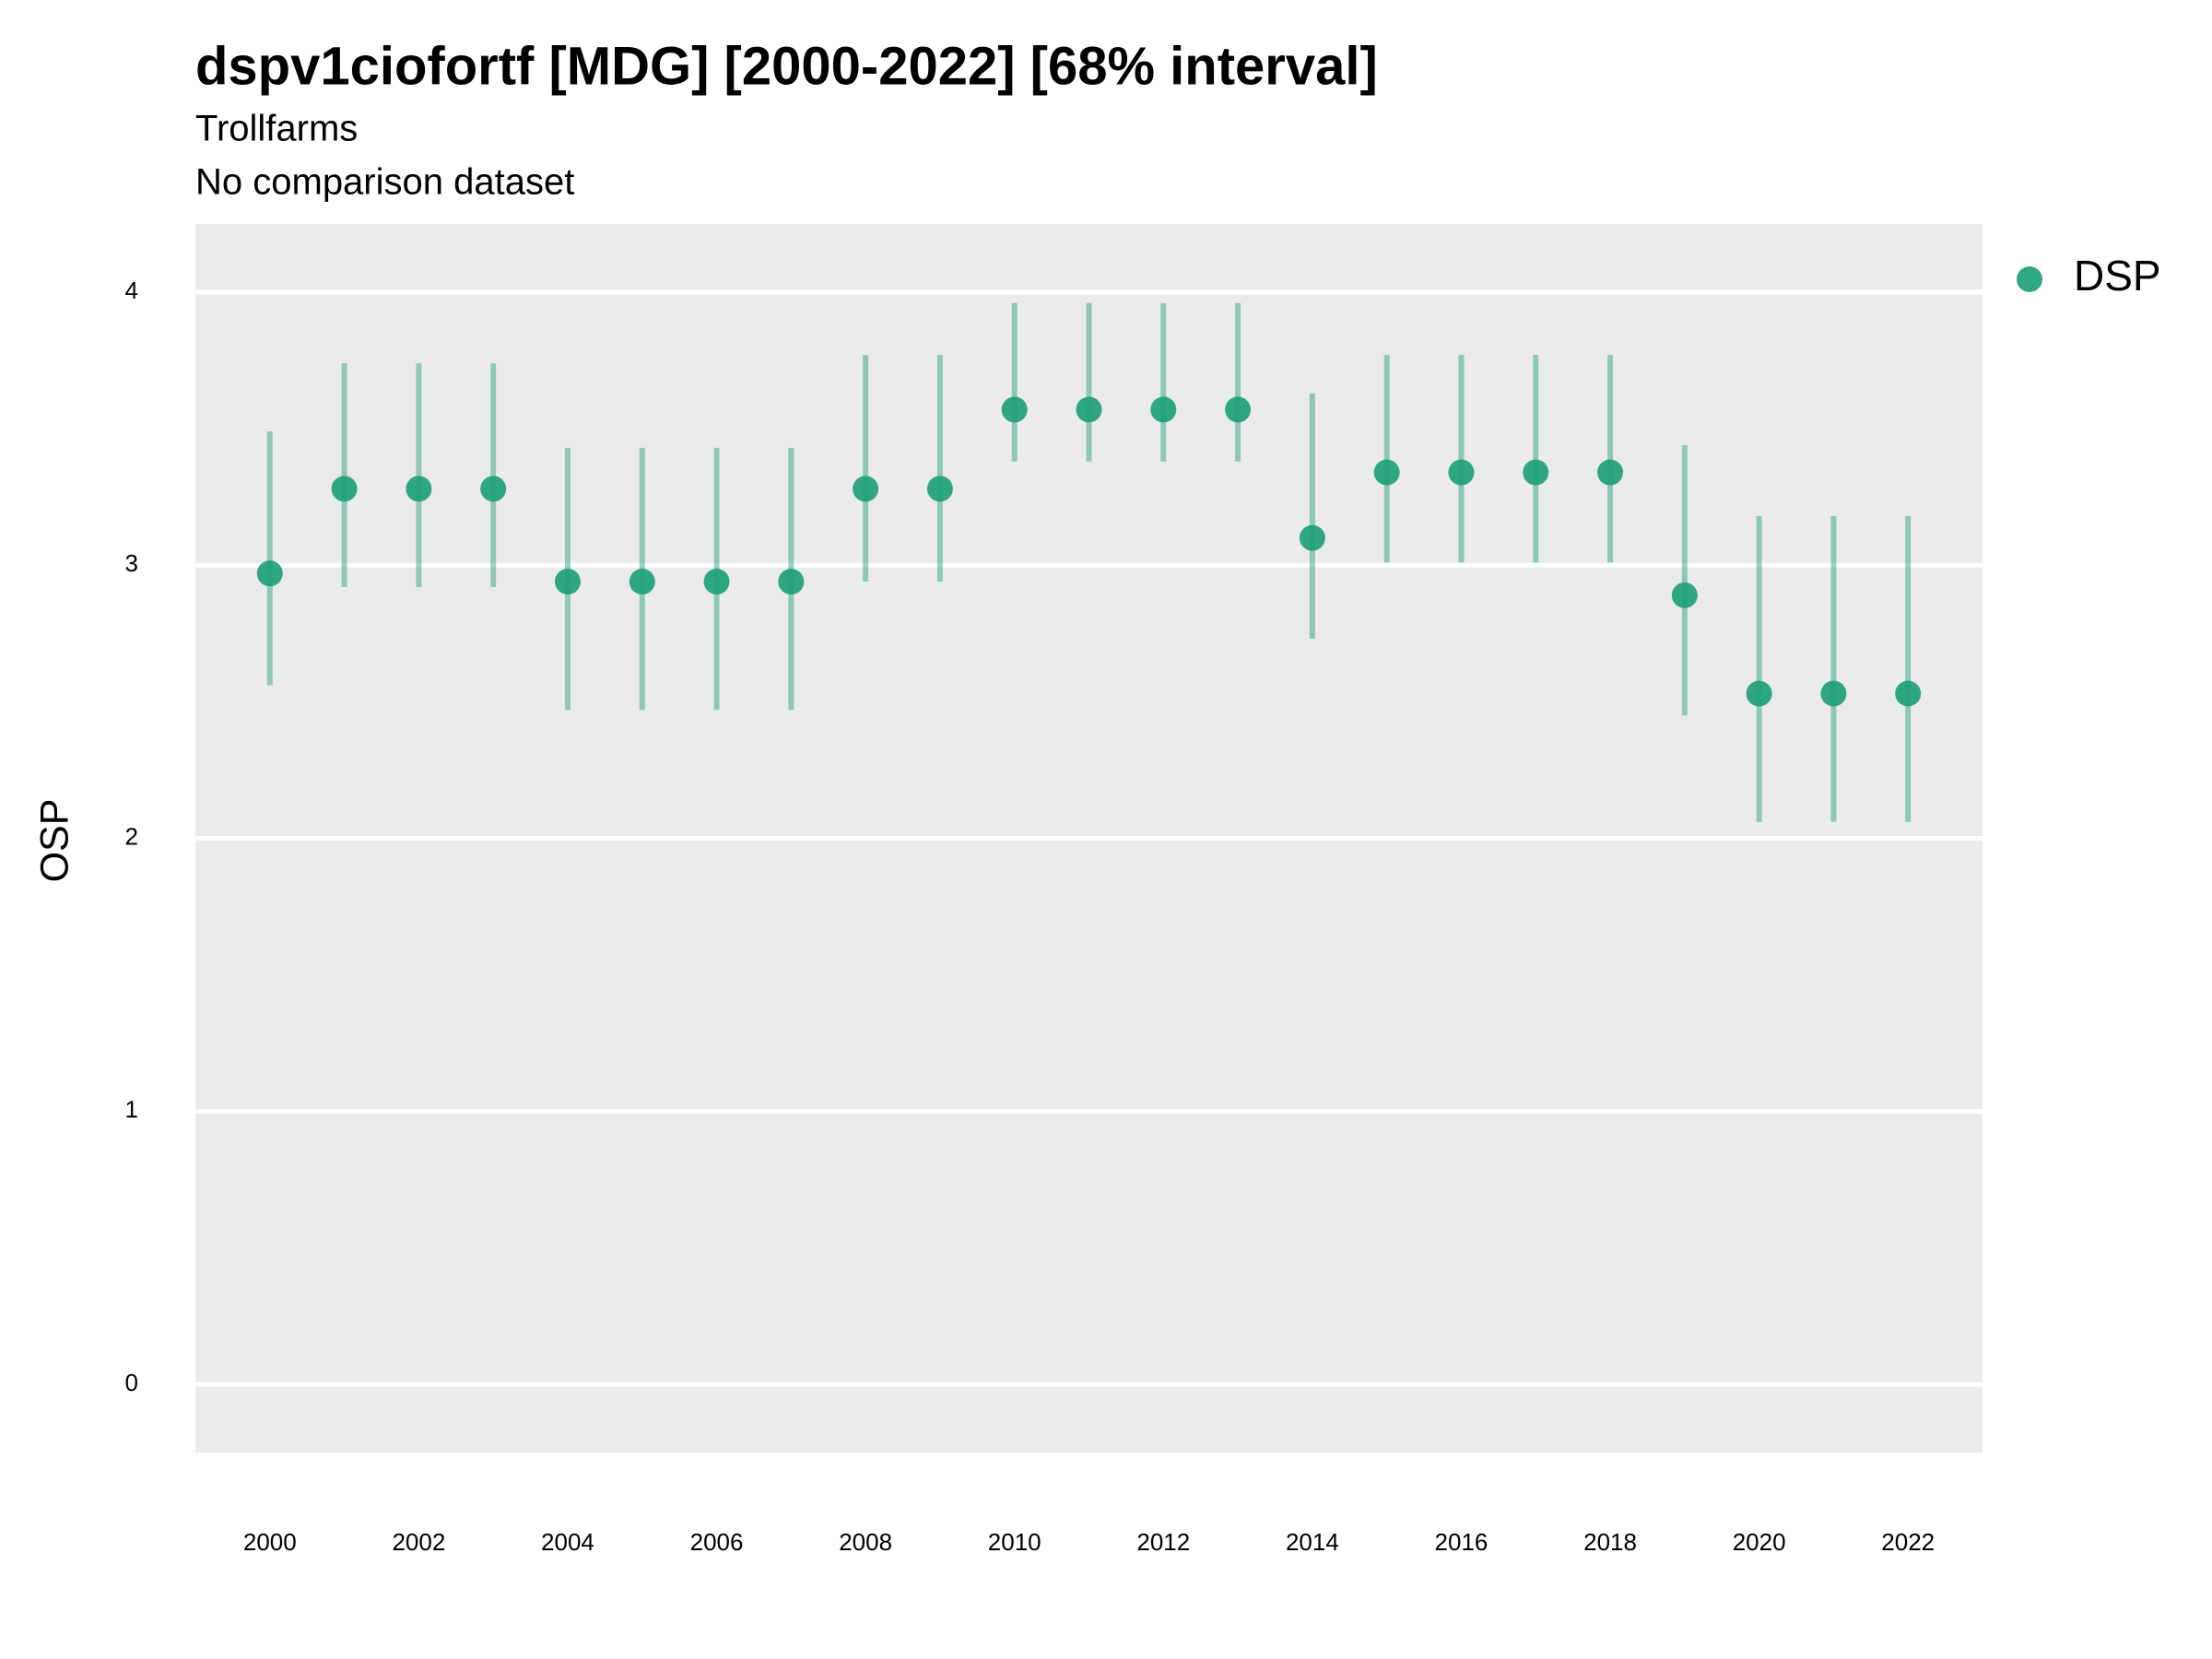 This screenshot has width=2212, height=1659. Describe the element at coordinates (384, 182) in the screenshot. I see `chart-subtitle: No comparison dataset` at that location.